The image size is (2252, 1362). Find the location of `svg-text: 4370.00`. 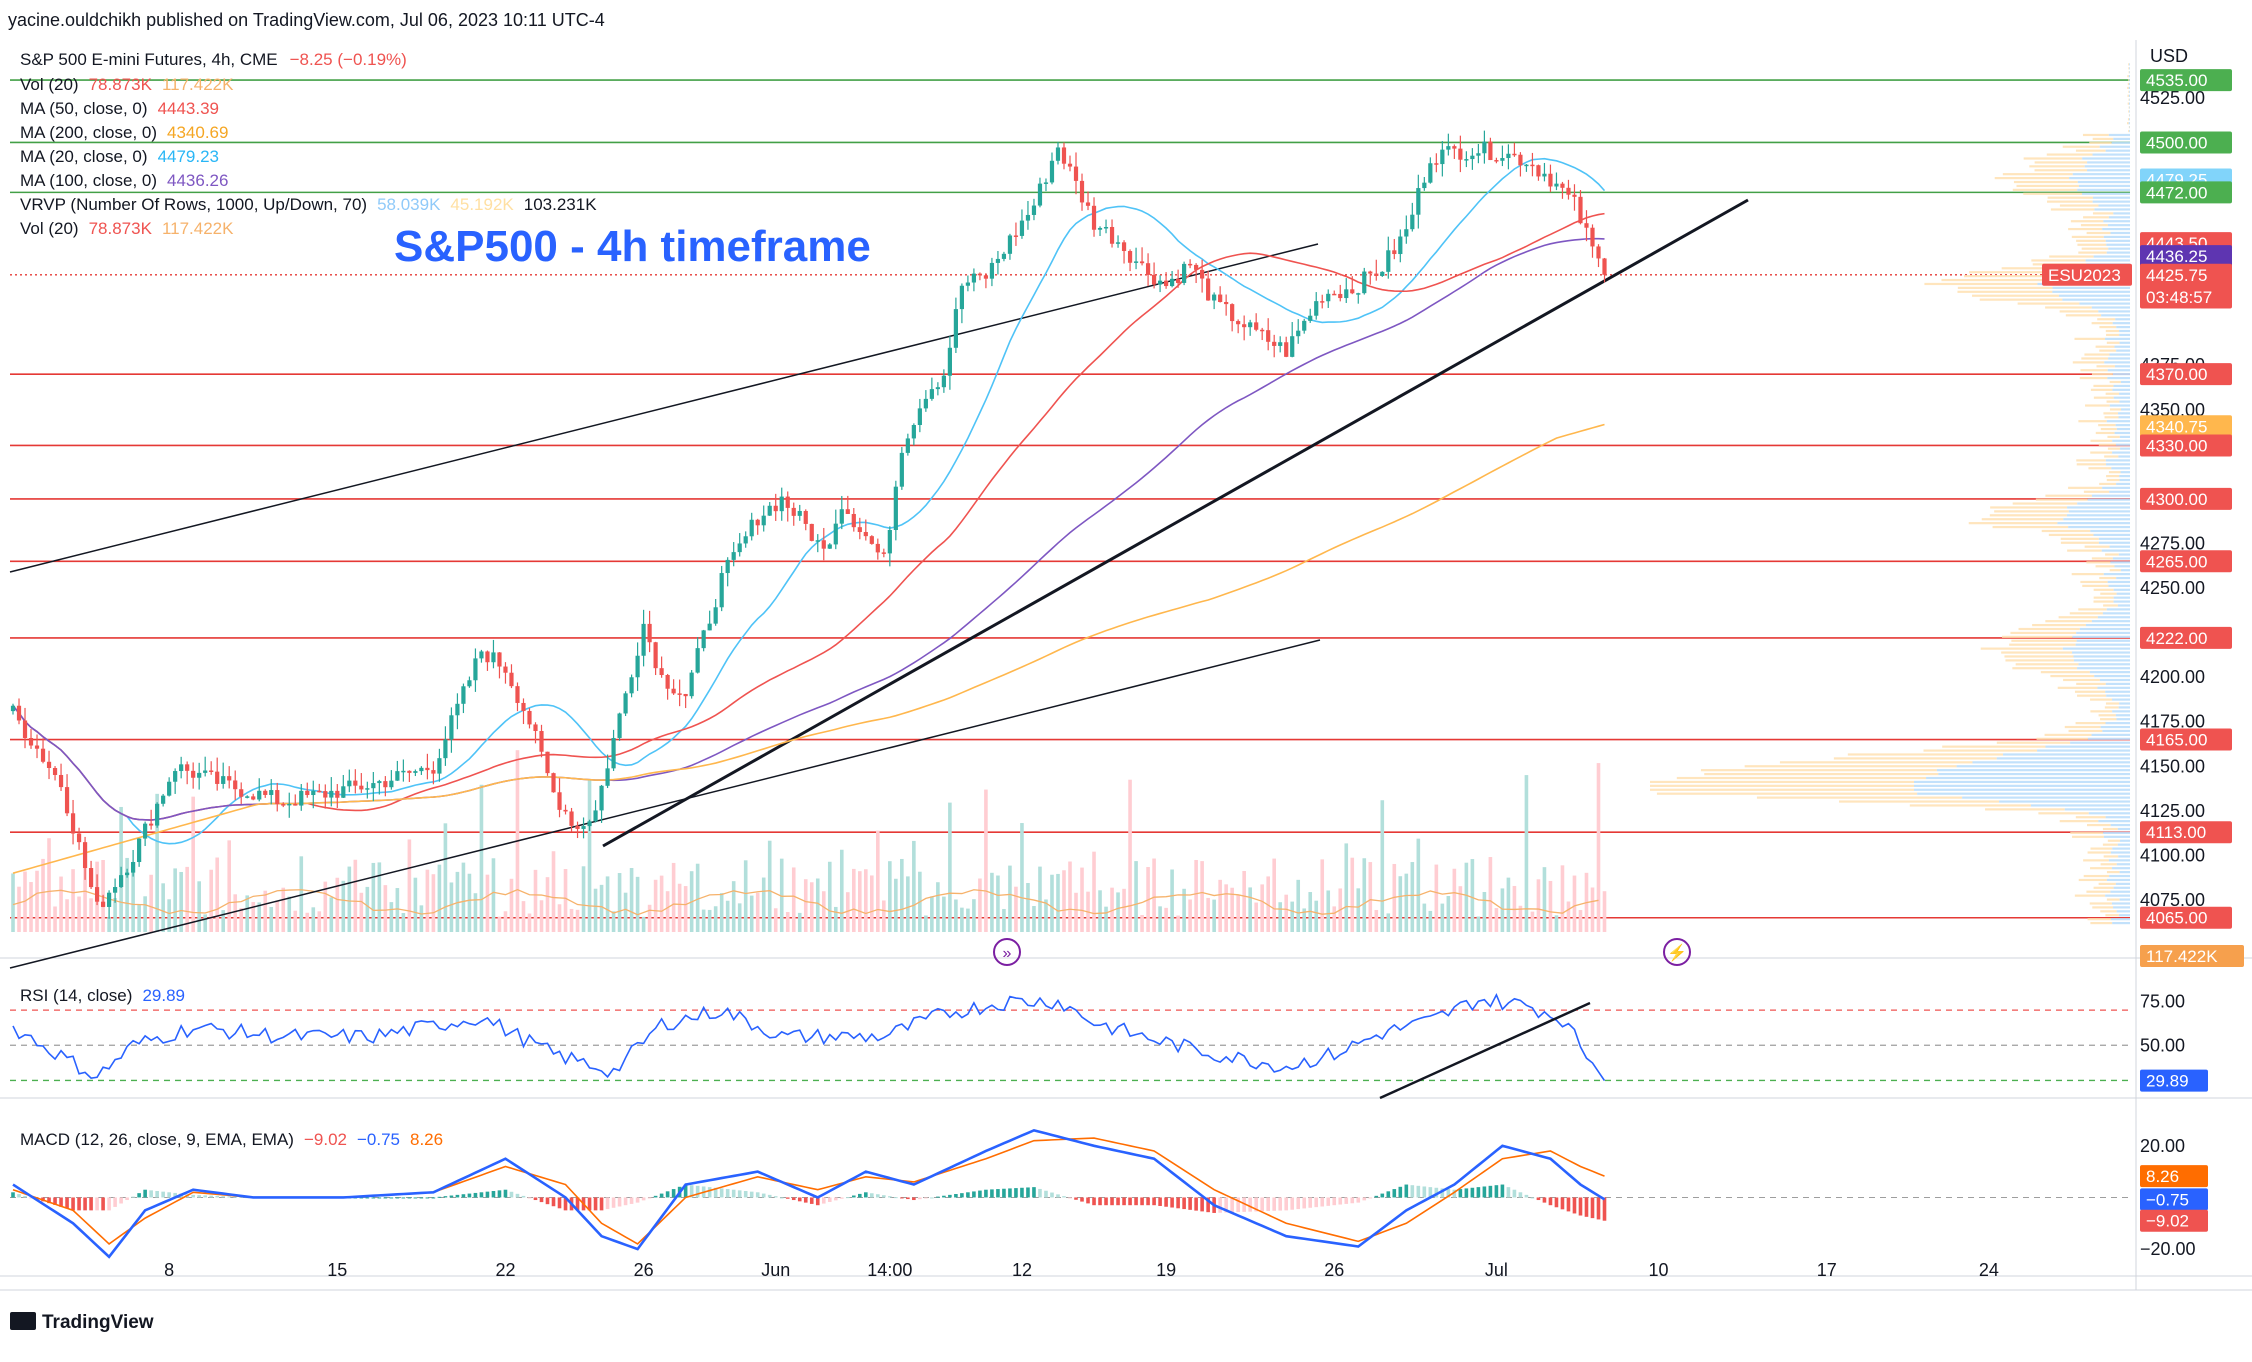

svg-text: 4370.00 is located at coordinates (2176, 374).